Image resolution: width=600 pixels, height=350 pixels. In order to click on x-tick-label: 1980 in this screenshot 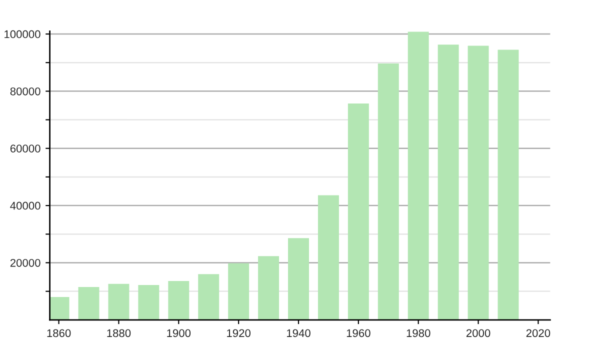, I will do `click(418, 333)`.